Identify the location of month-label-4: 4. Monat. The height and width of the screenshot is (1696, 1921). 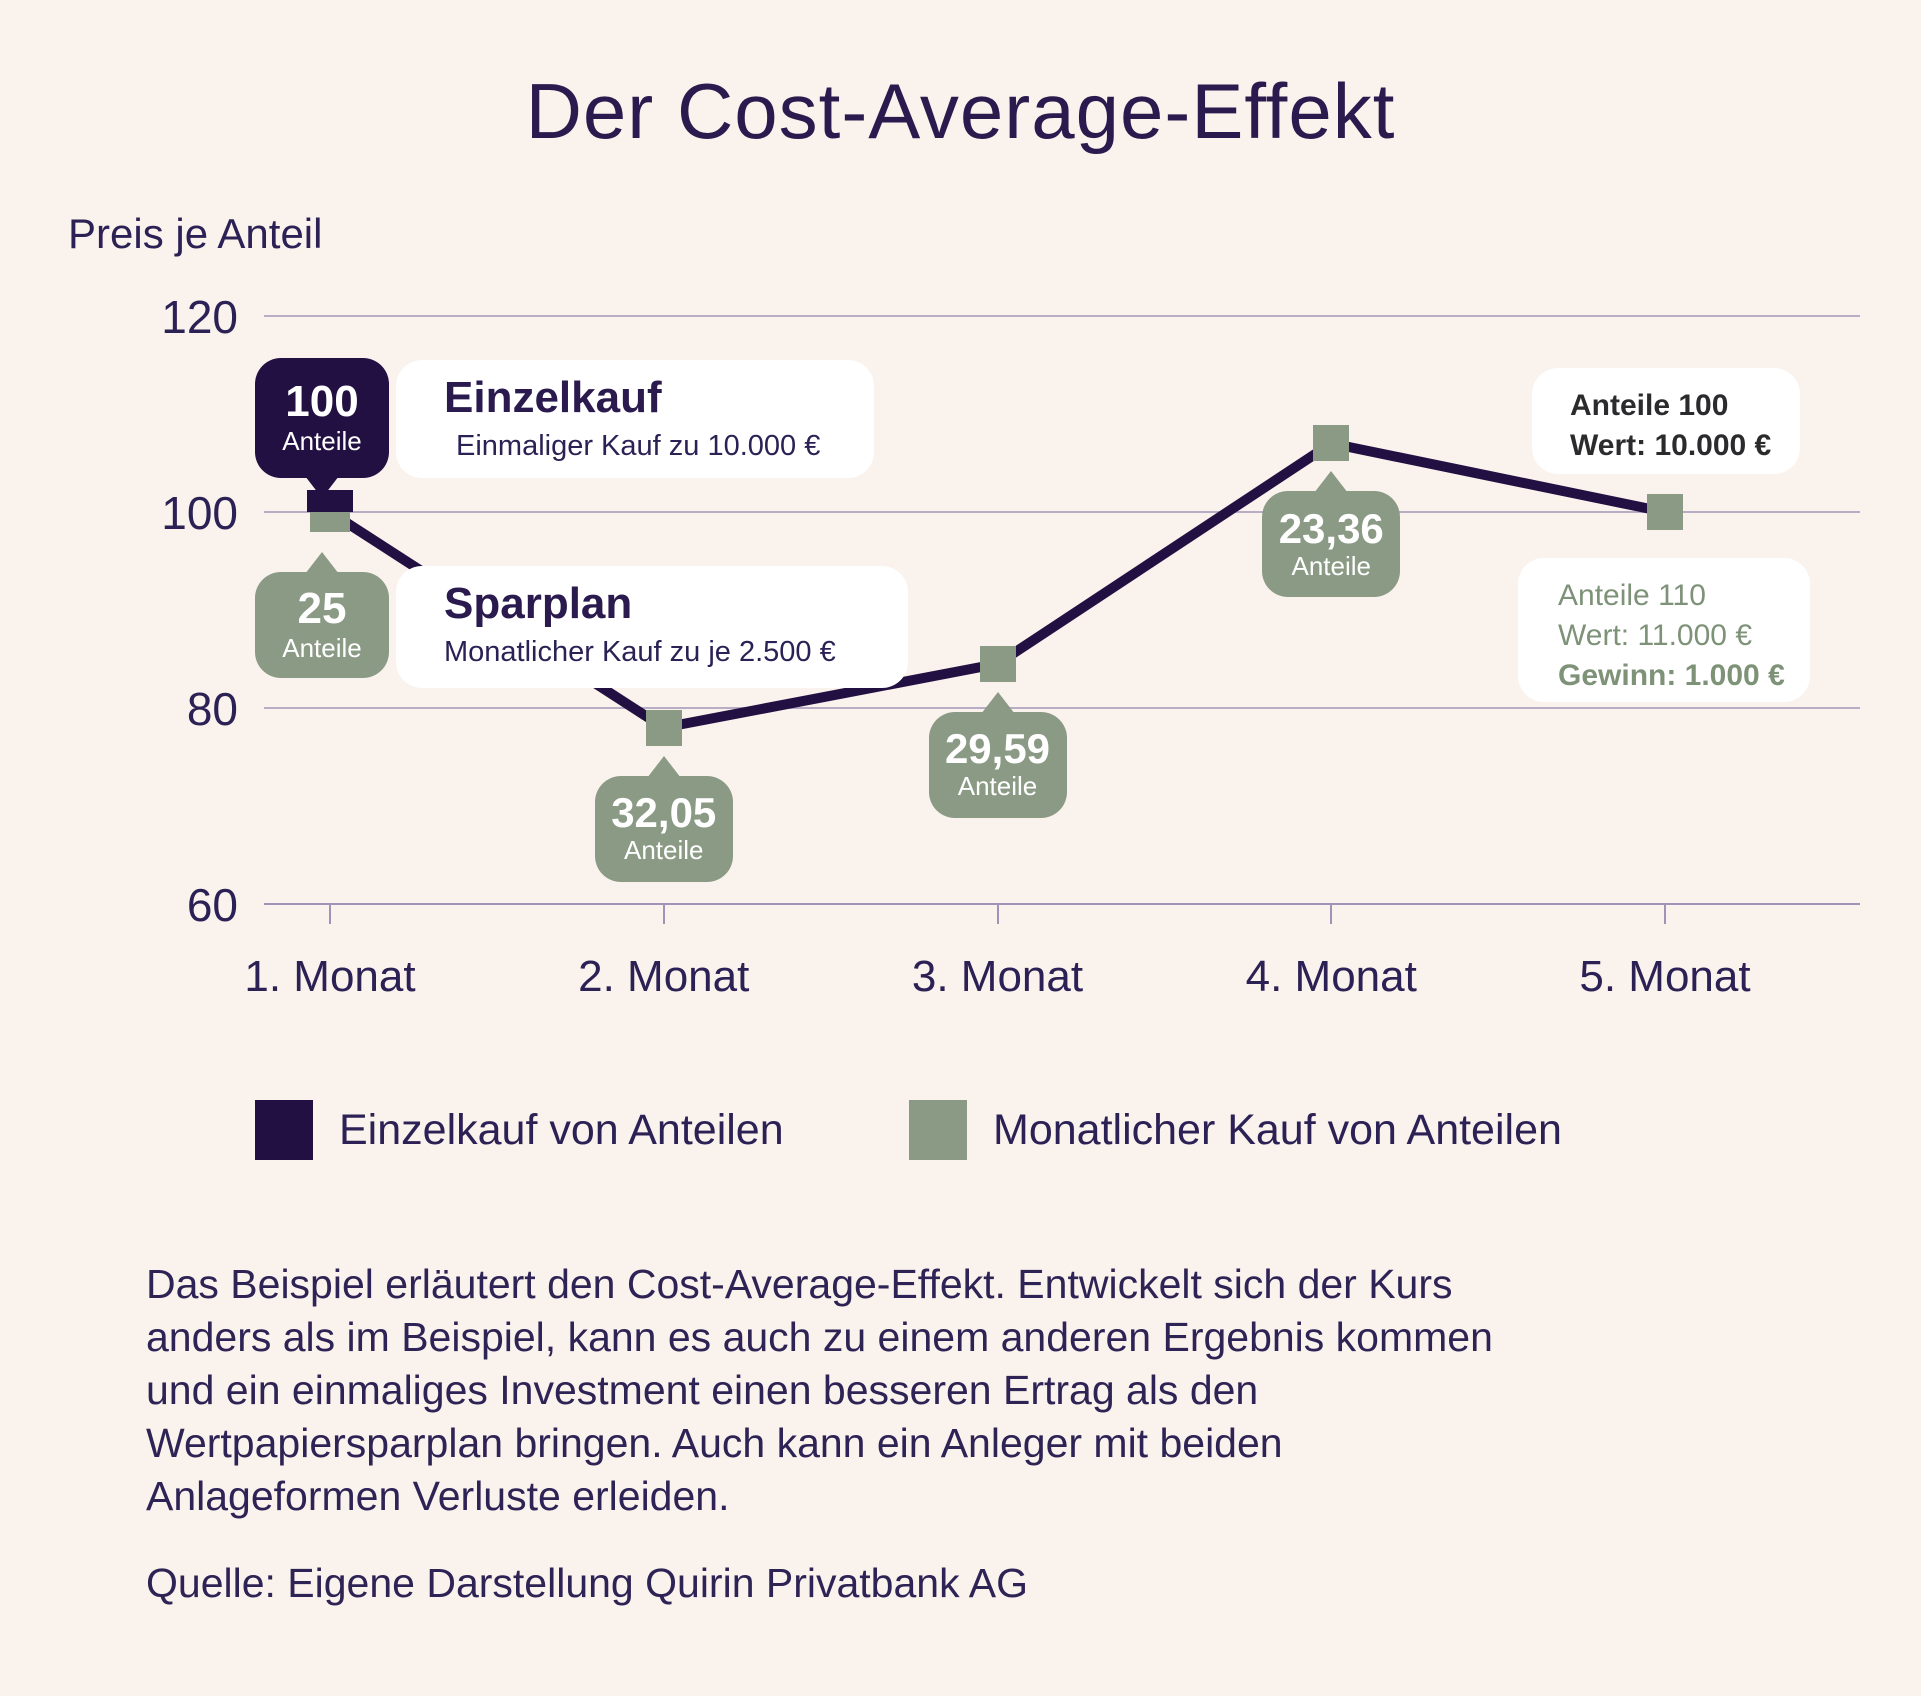
(1331, 976).